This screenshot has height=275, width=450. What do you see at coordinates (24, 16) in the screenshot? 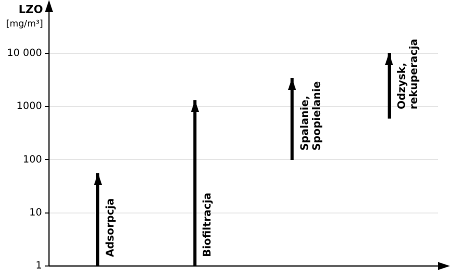
I see `y-axis-title: LZO [mg/m³]` at bounding box center [24, 16].